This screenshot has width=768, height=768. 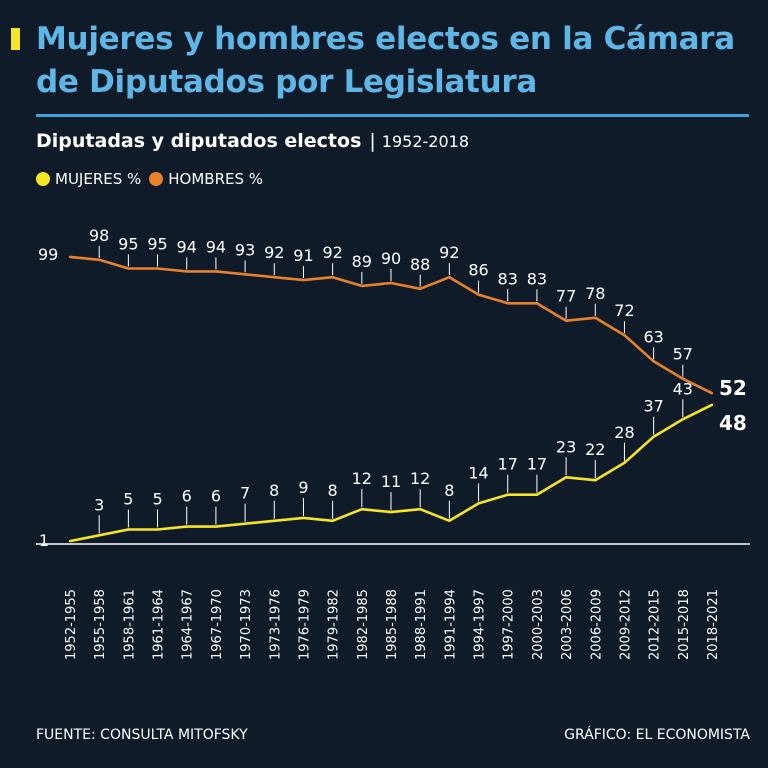 I want to click on data-label-men: 93, so click(x=245, y=249).